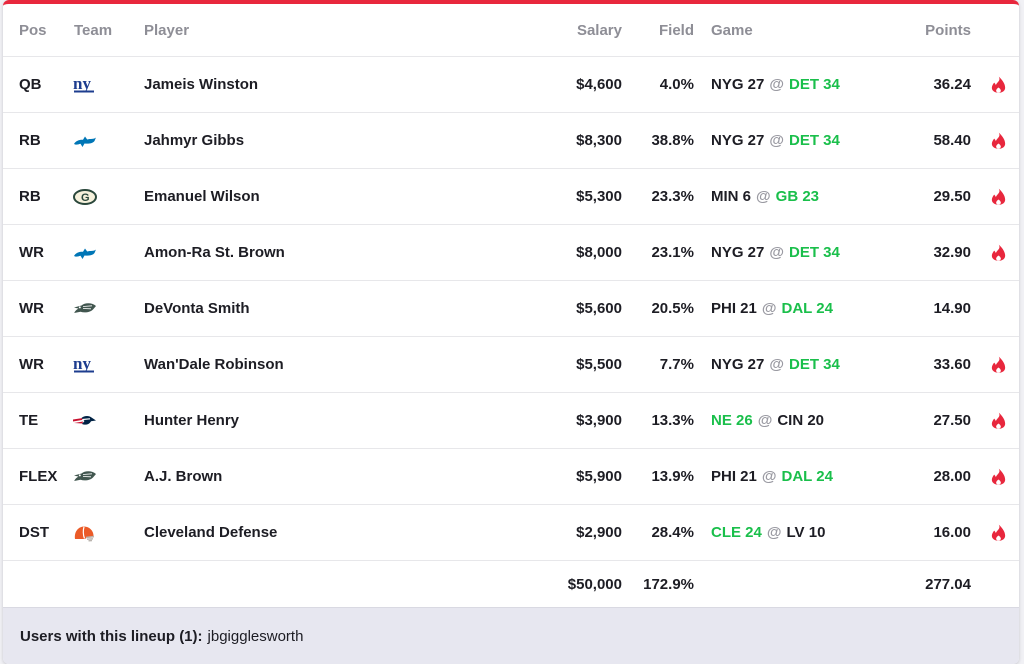 This screenshot has width=1024, height=664. I want to click on field-percent: 28.4%, so click(664, 532).